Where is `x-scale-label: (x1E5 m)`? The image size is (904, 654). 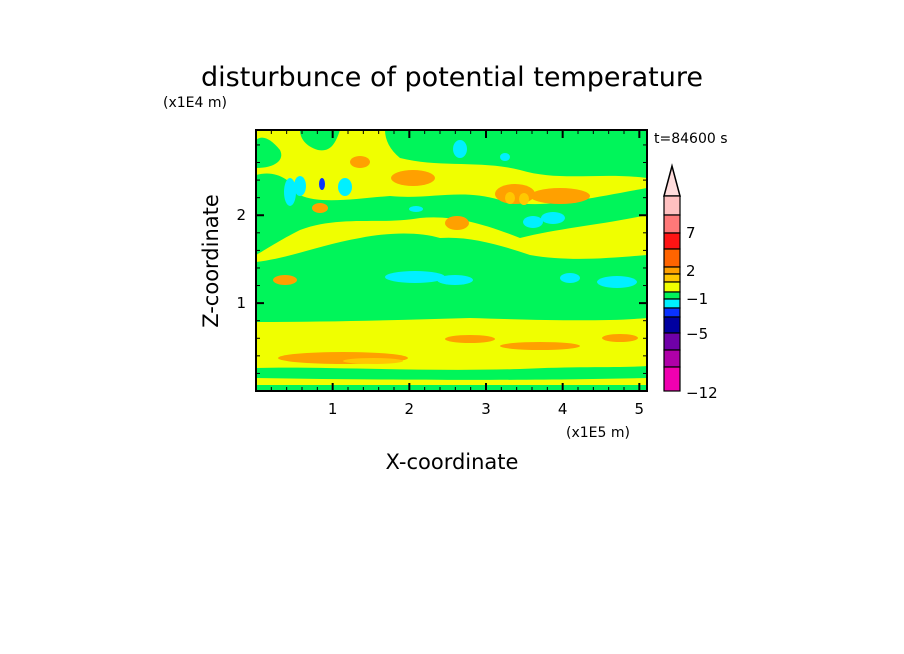
x-scale-label: (x1E5 m) is located at coordinates (598, 433).